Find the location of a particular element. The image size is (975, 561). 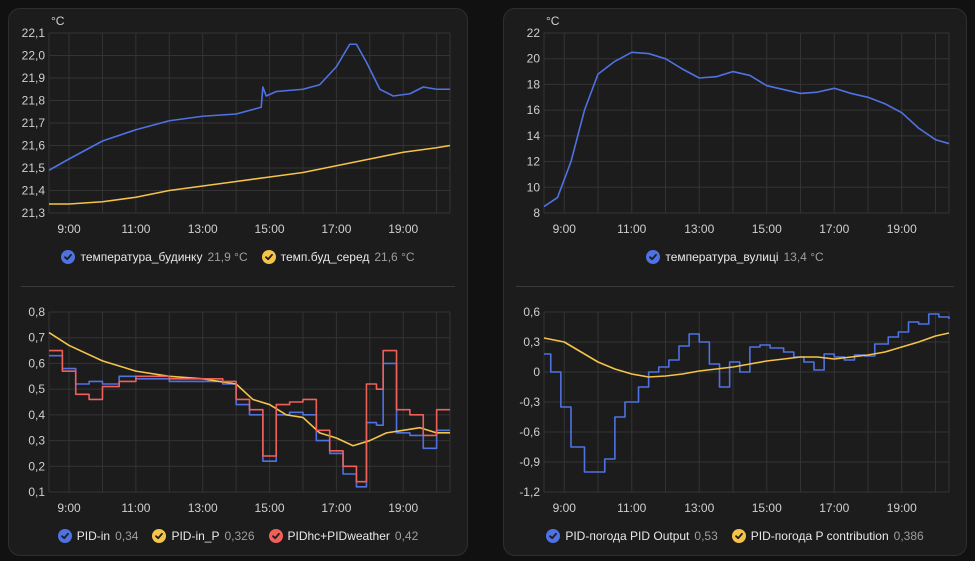

legend-item: температура_вулиці 13,4 °C is located at coordinates (735, 257).